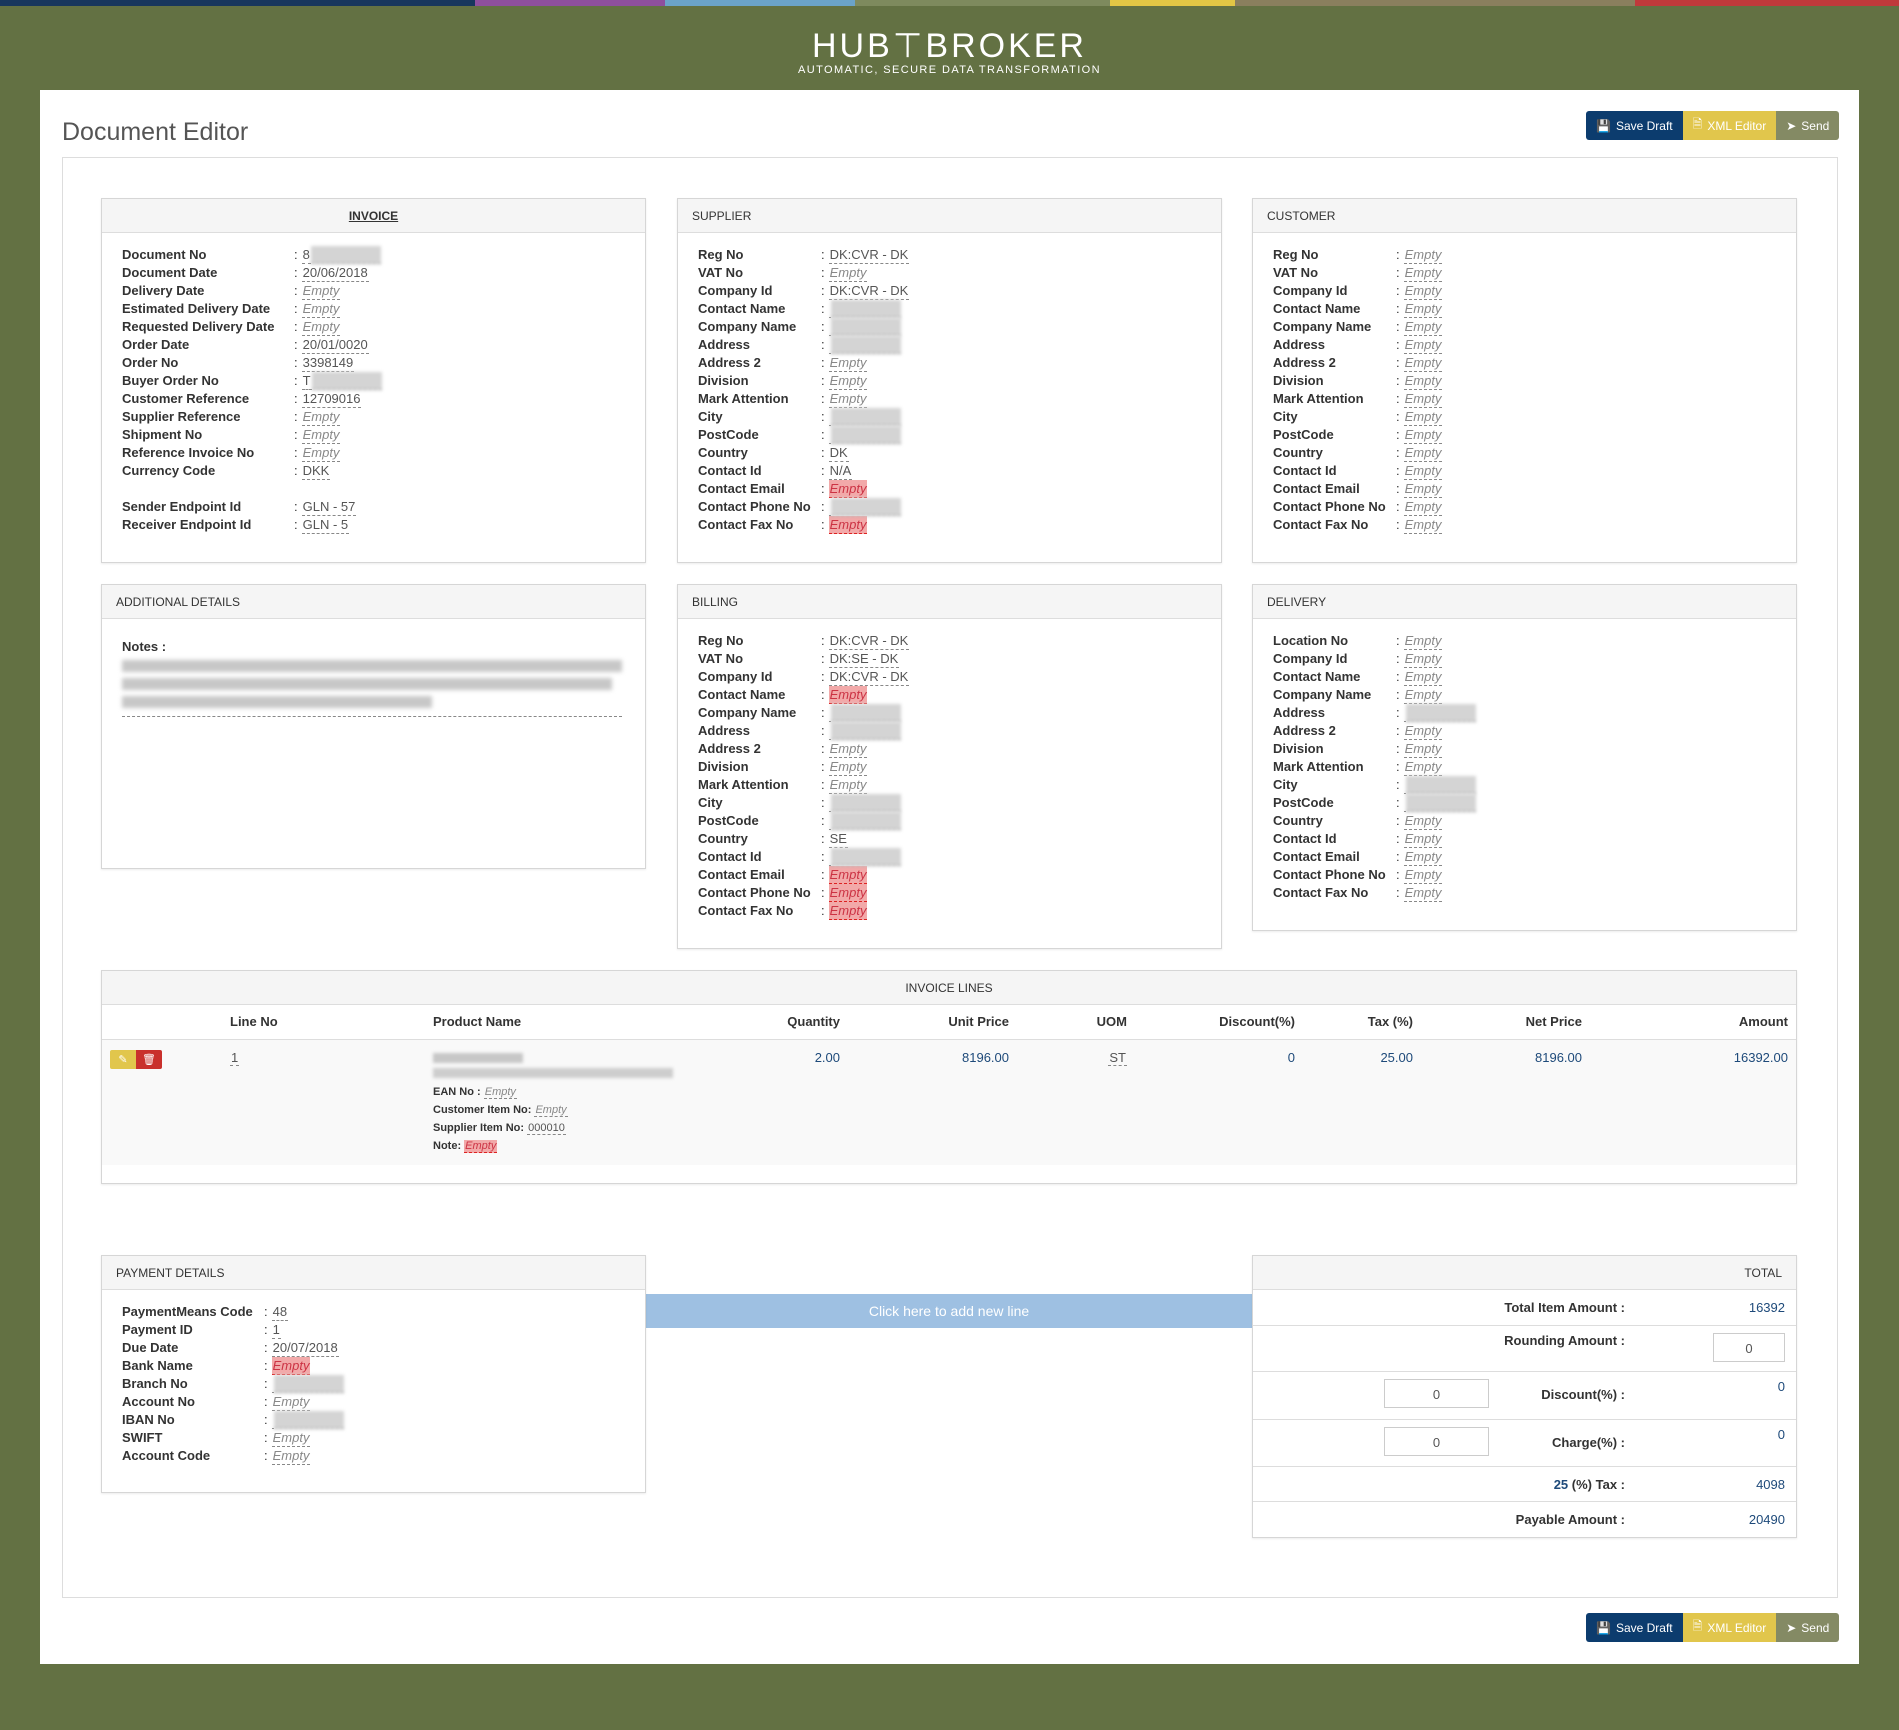 This screenshot has height=1730, width=1899. What do you see at coordinates (771, 1102) in the screenshot?
I see `quantity-cell: 2.00` at bounding box center [771, 1102].